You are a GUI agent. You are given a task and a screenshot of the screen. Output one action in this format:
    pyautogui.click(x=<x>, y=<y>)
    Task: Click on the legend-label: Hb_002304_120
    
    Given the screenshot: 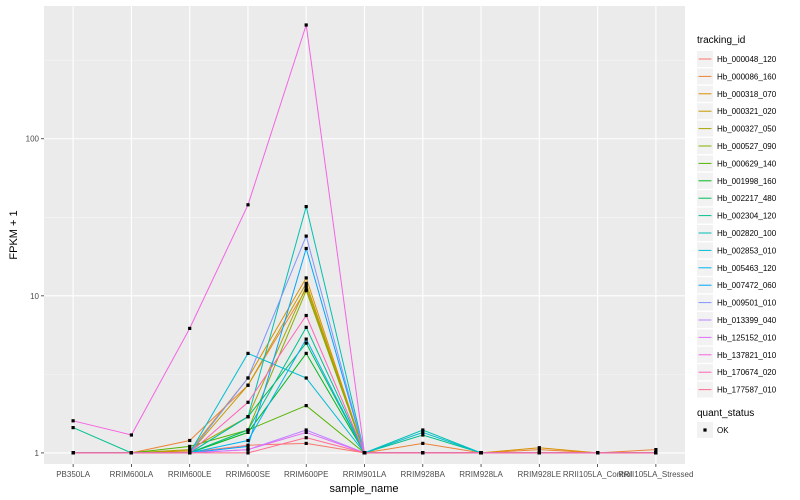 What is the action you would take?
    pyautogui.click(x=747, y=216)
    